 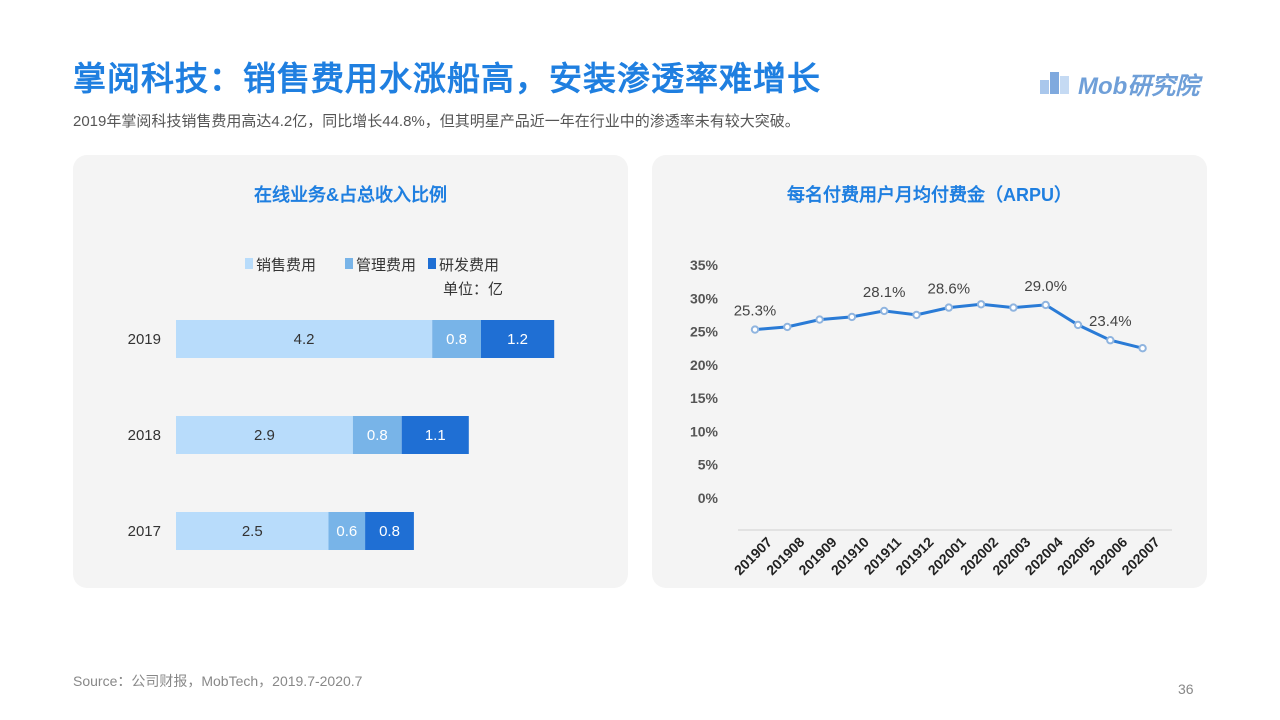 What do you see at coordinates (1139, 86) in the screenshot?
I see `mob-logo-text: Mob研究院` at bounding box center [1139, 86].